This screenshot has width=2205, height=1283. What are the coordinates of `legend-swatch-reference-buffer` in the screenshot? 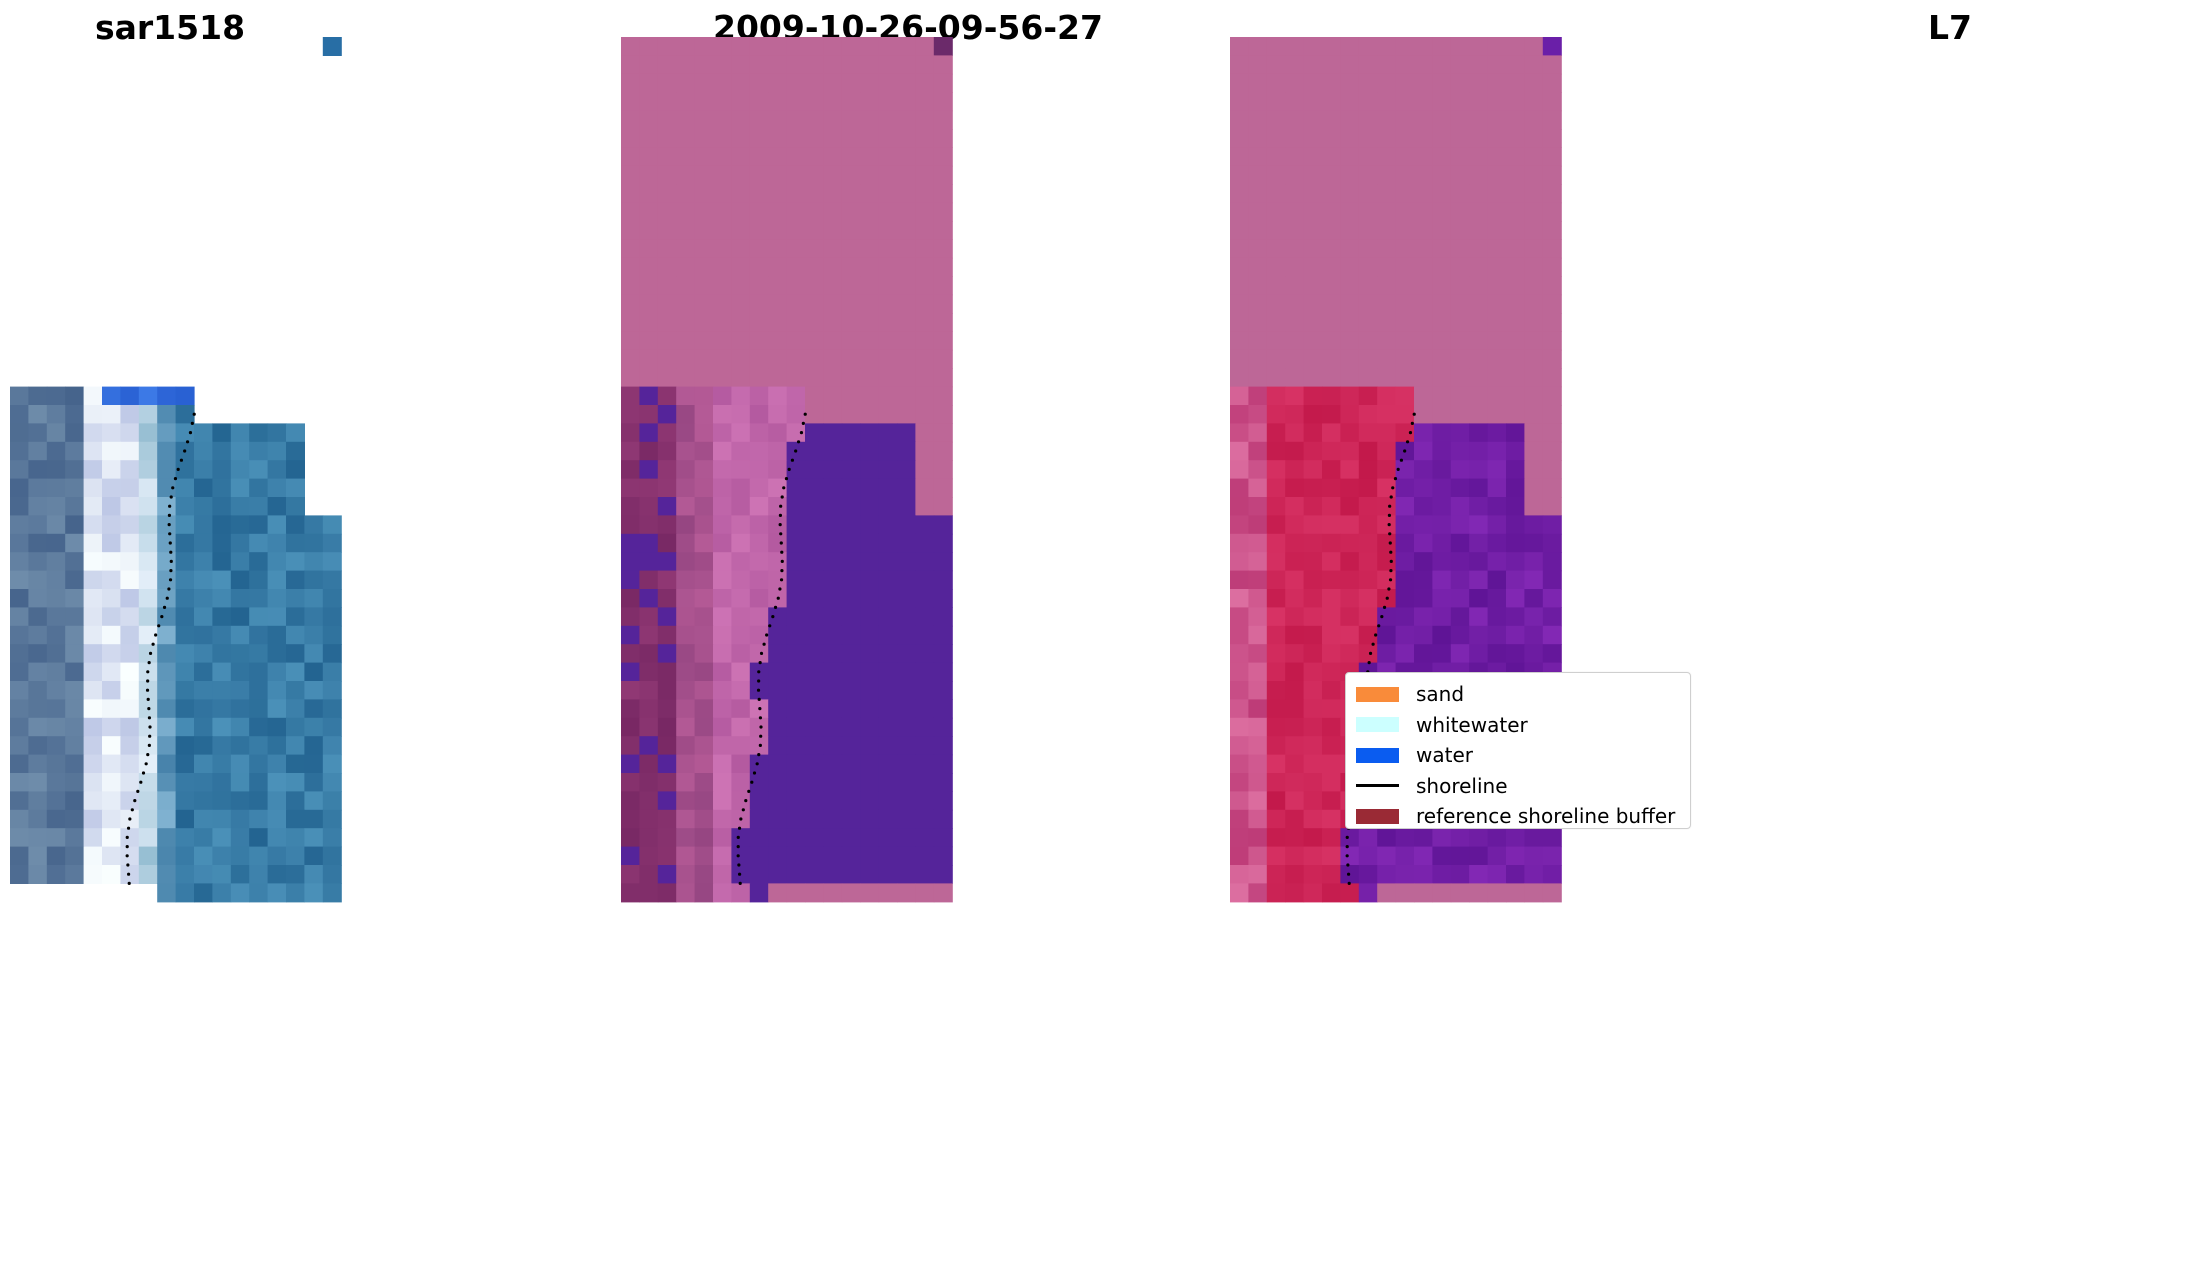 It's located at (1377, 816).